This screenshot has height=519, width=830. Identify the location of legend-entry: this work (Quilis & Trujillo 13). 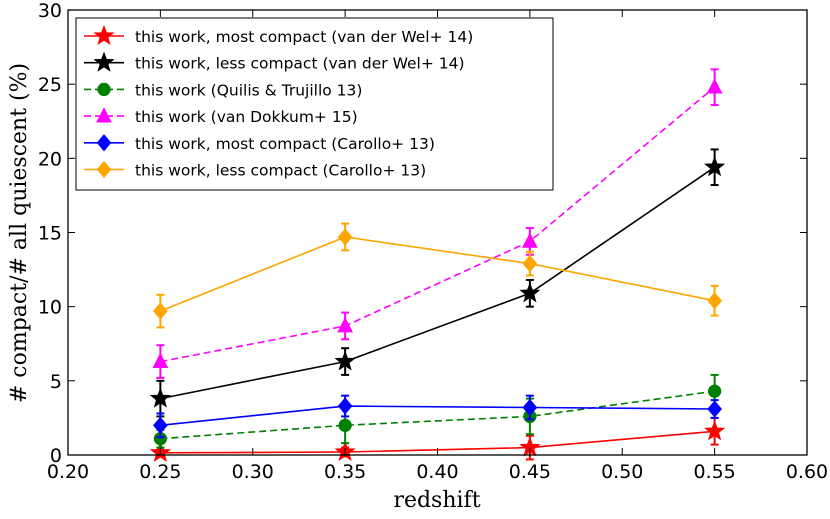
(248, 90).